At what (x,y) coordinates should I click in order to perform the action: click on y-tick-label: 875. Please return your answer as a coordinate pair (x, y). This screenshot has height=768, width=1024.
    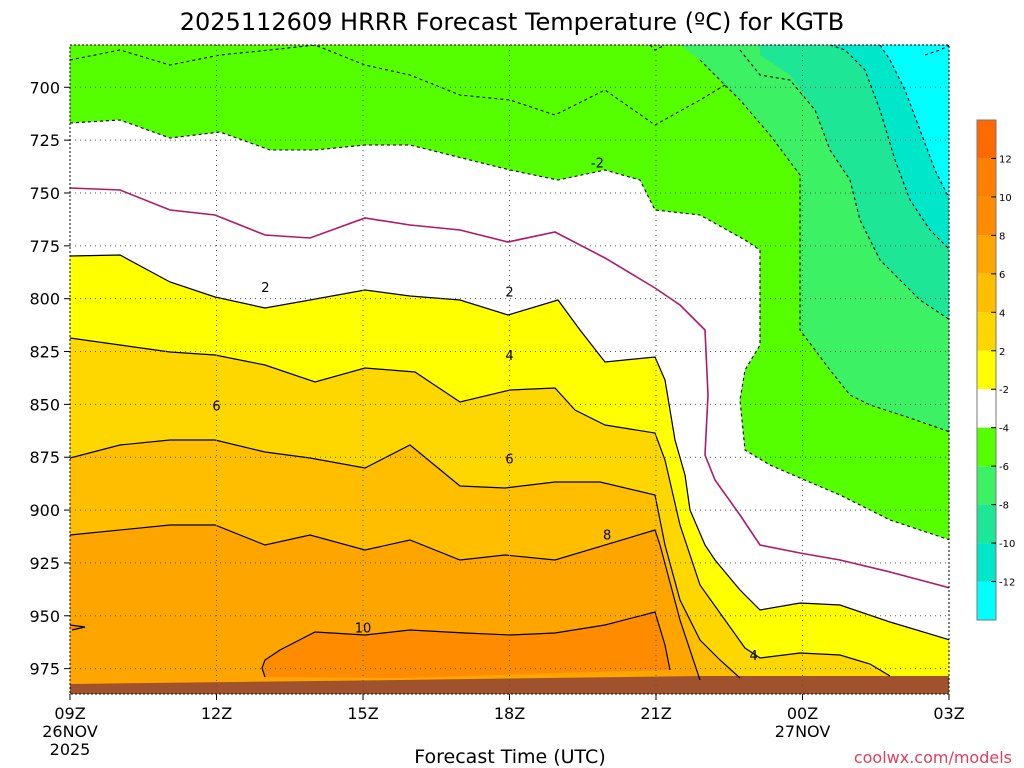
    Looking at the image, I should click on (44, 457).